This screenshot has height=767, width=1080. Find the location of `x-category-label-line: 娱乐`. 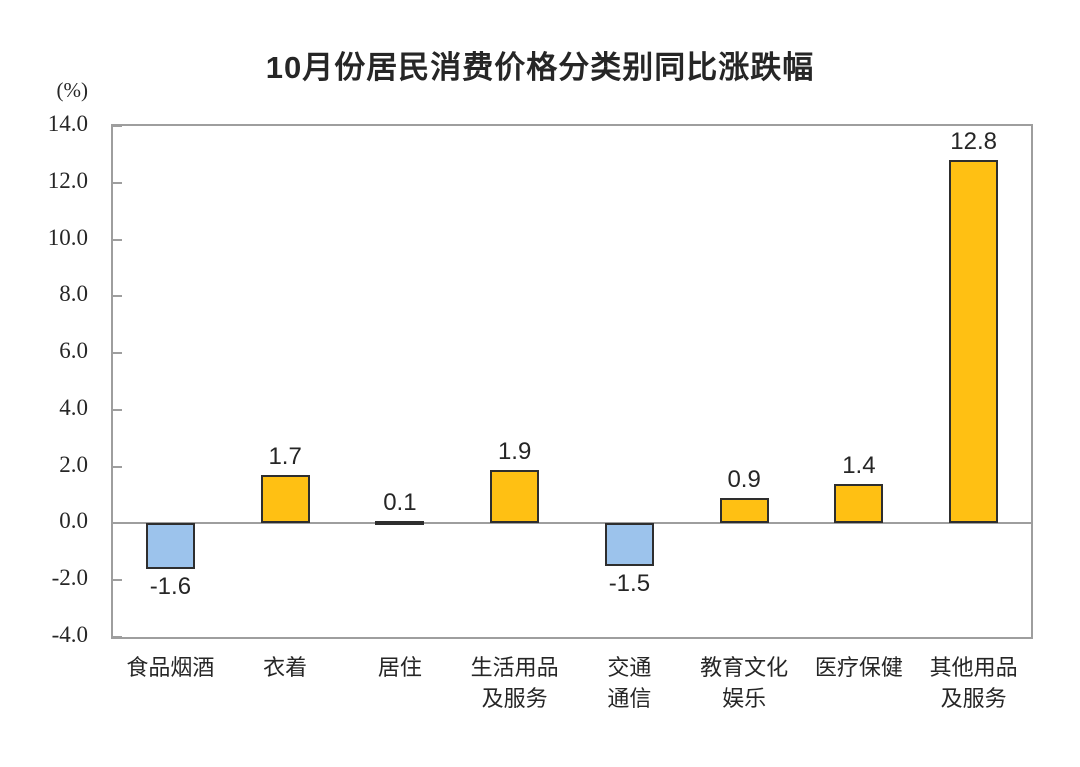

x-category-label-line: 娱乐 is located at coordinates (744, 698).